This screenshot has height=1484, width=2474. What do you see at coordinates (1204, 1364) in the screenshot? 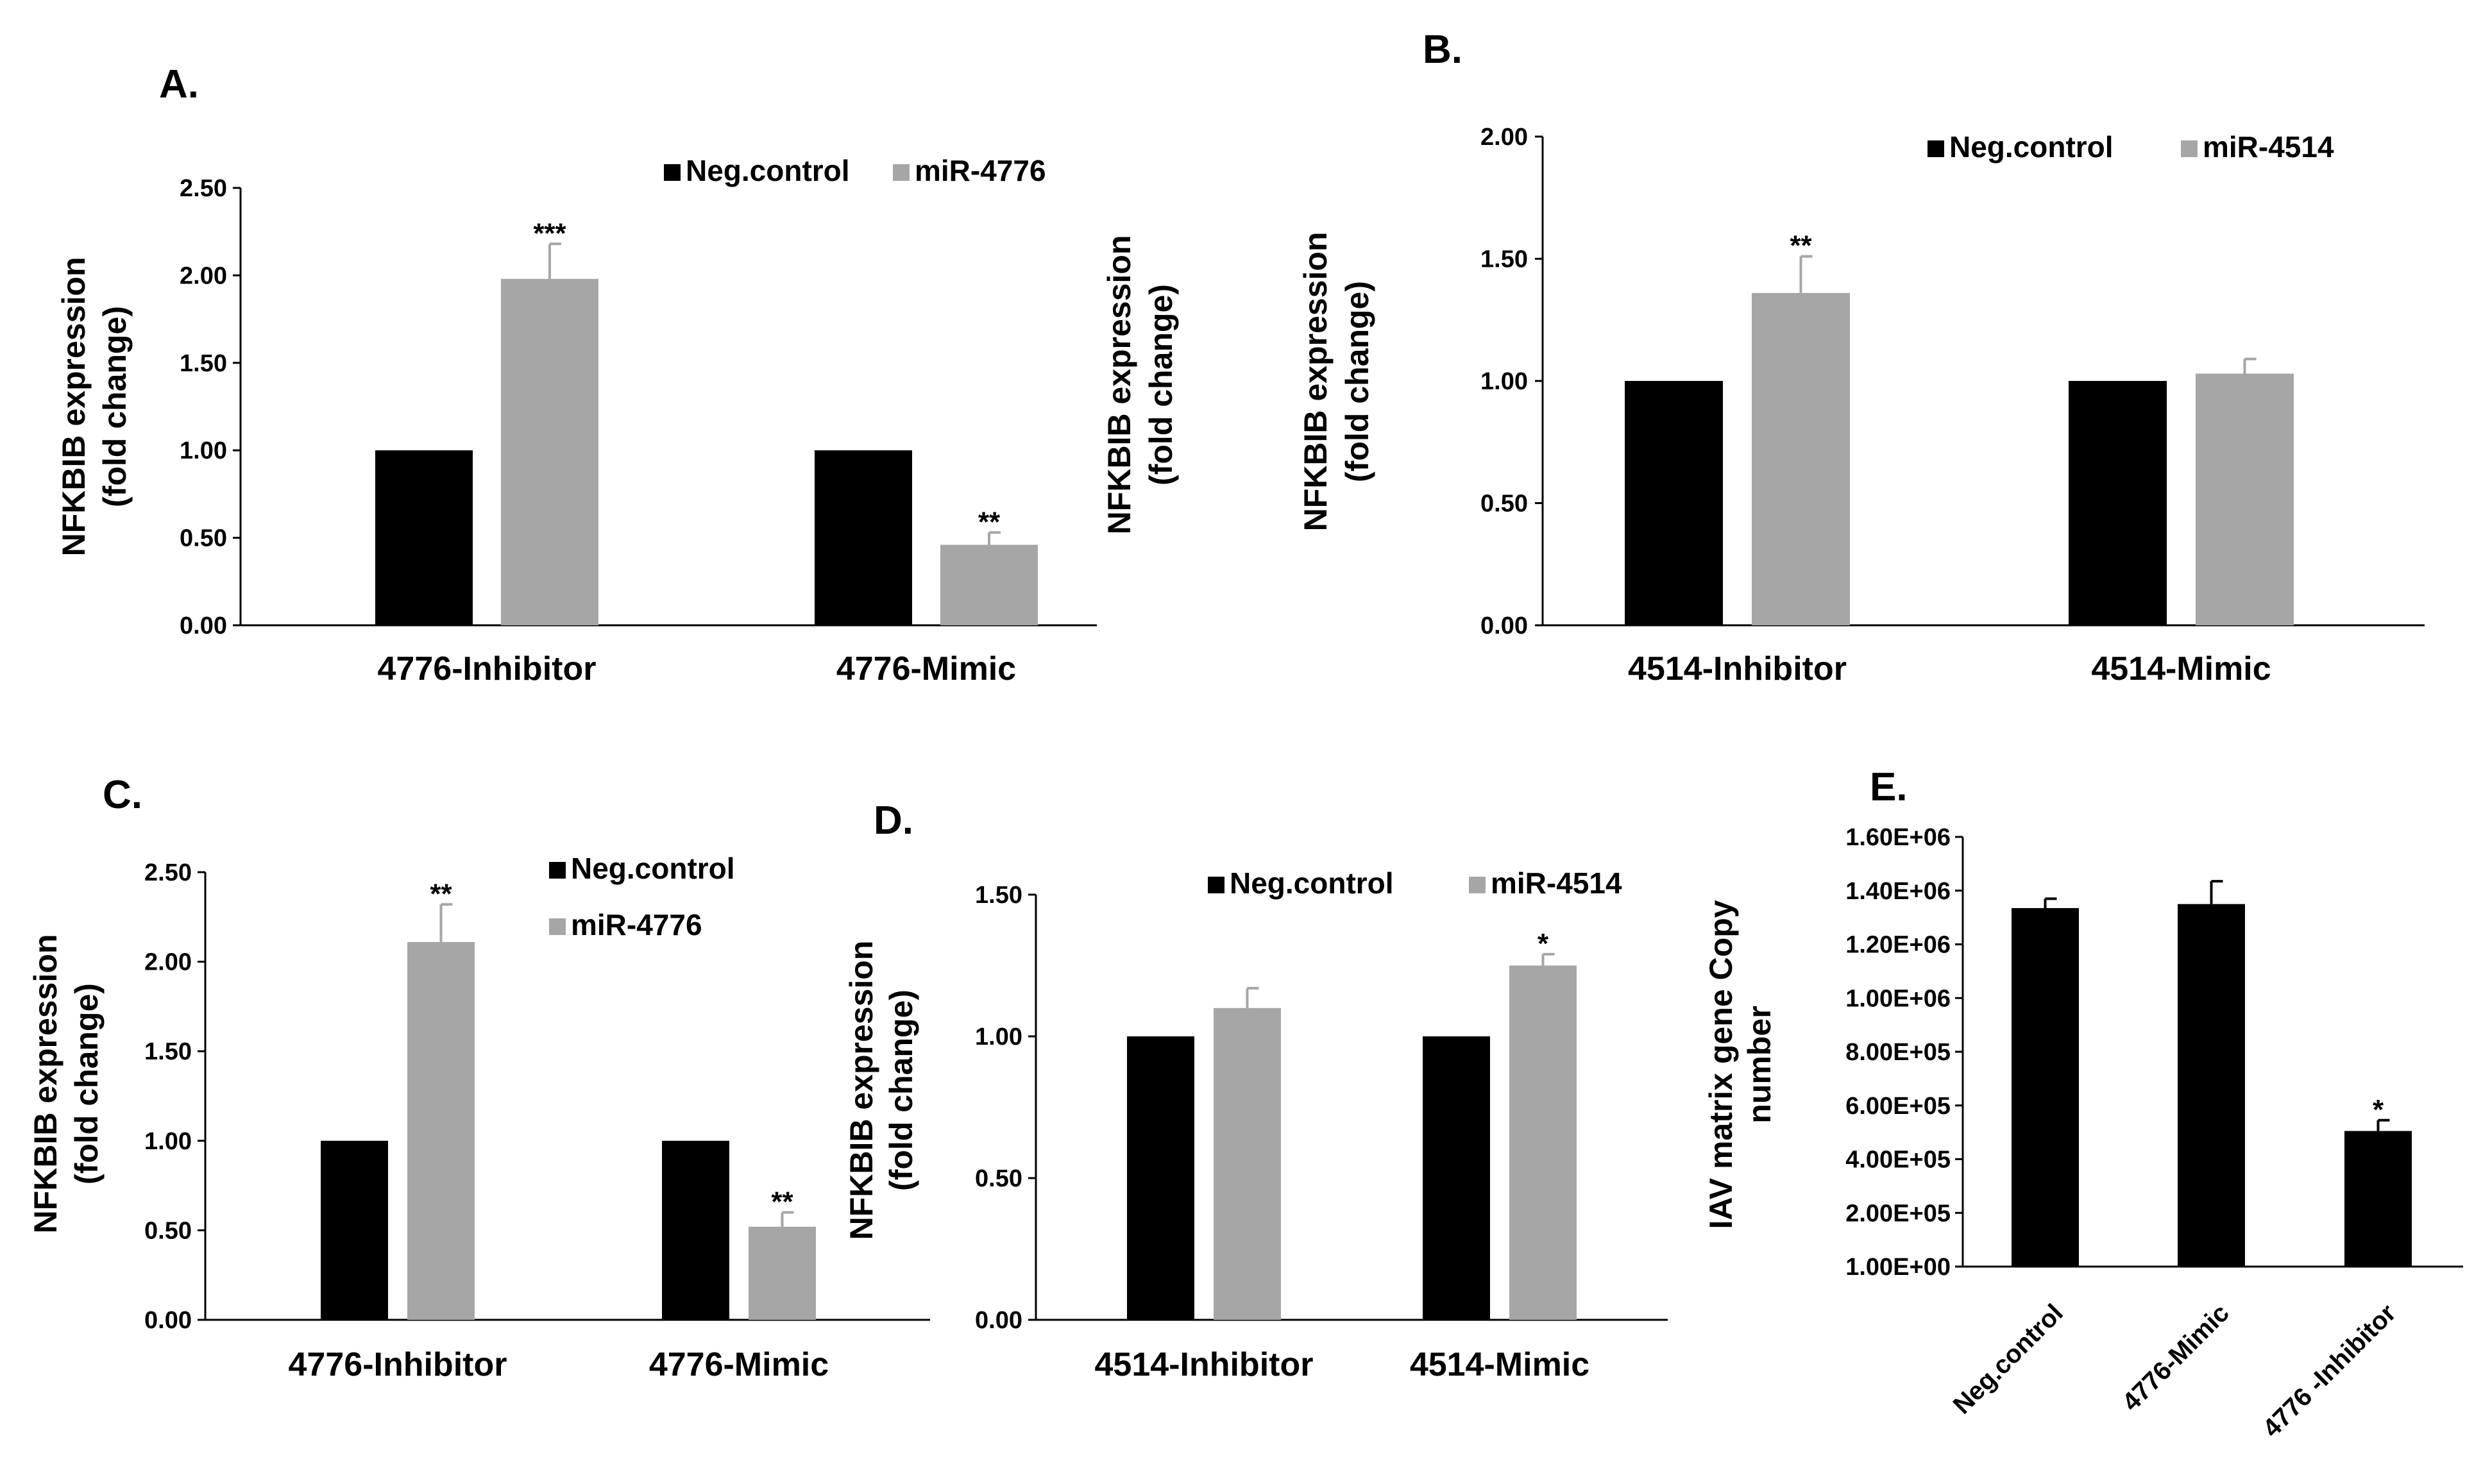
I see `panel-d-category-label: 4514-Inhibitor` at bounding box center [1204, 1364].